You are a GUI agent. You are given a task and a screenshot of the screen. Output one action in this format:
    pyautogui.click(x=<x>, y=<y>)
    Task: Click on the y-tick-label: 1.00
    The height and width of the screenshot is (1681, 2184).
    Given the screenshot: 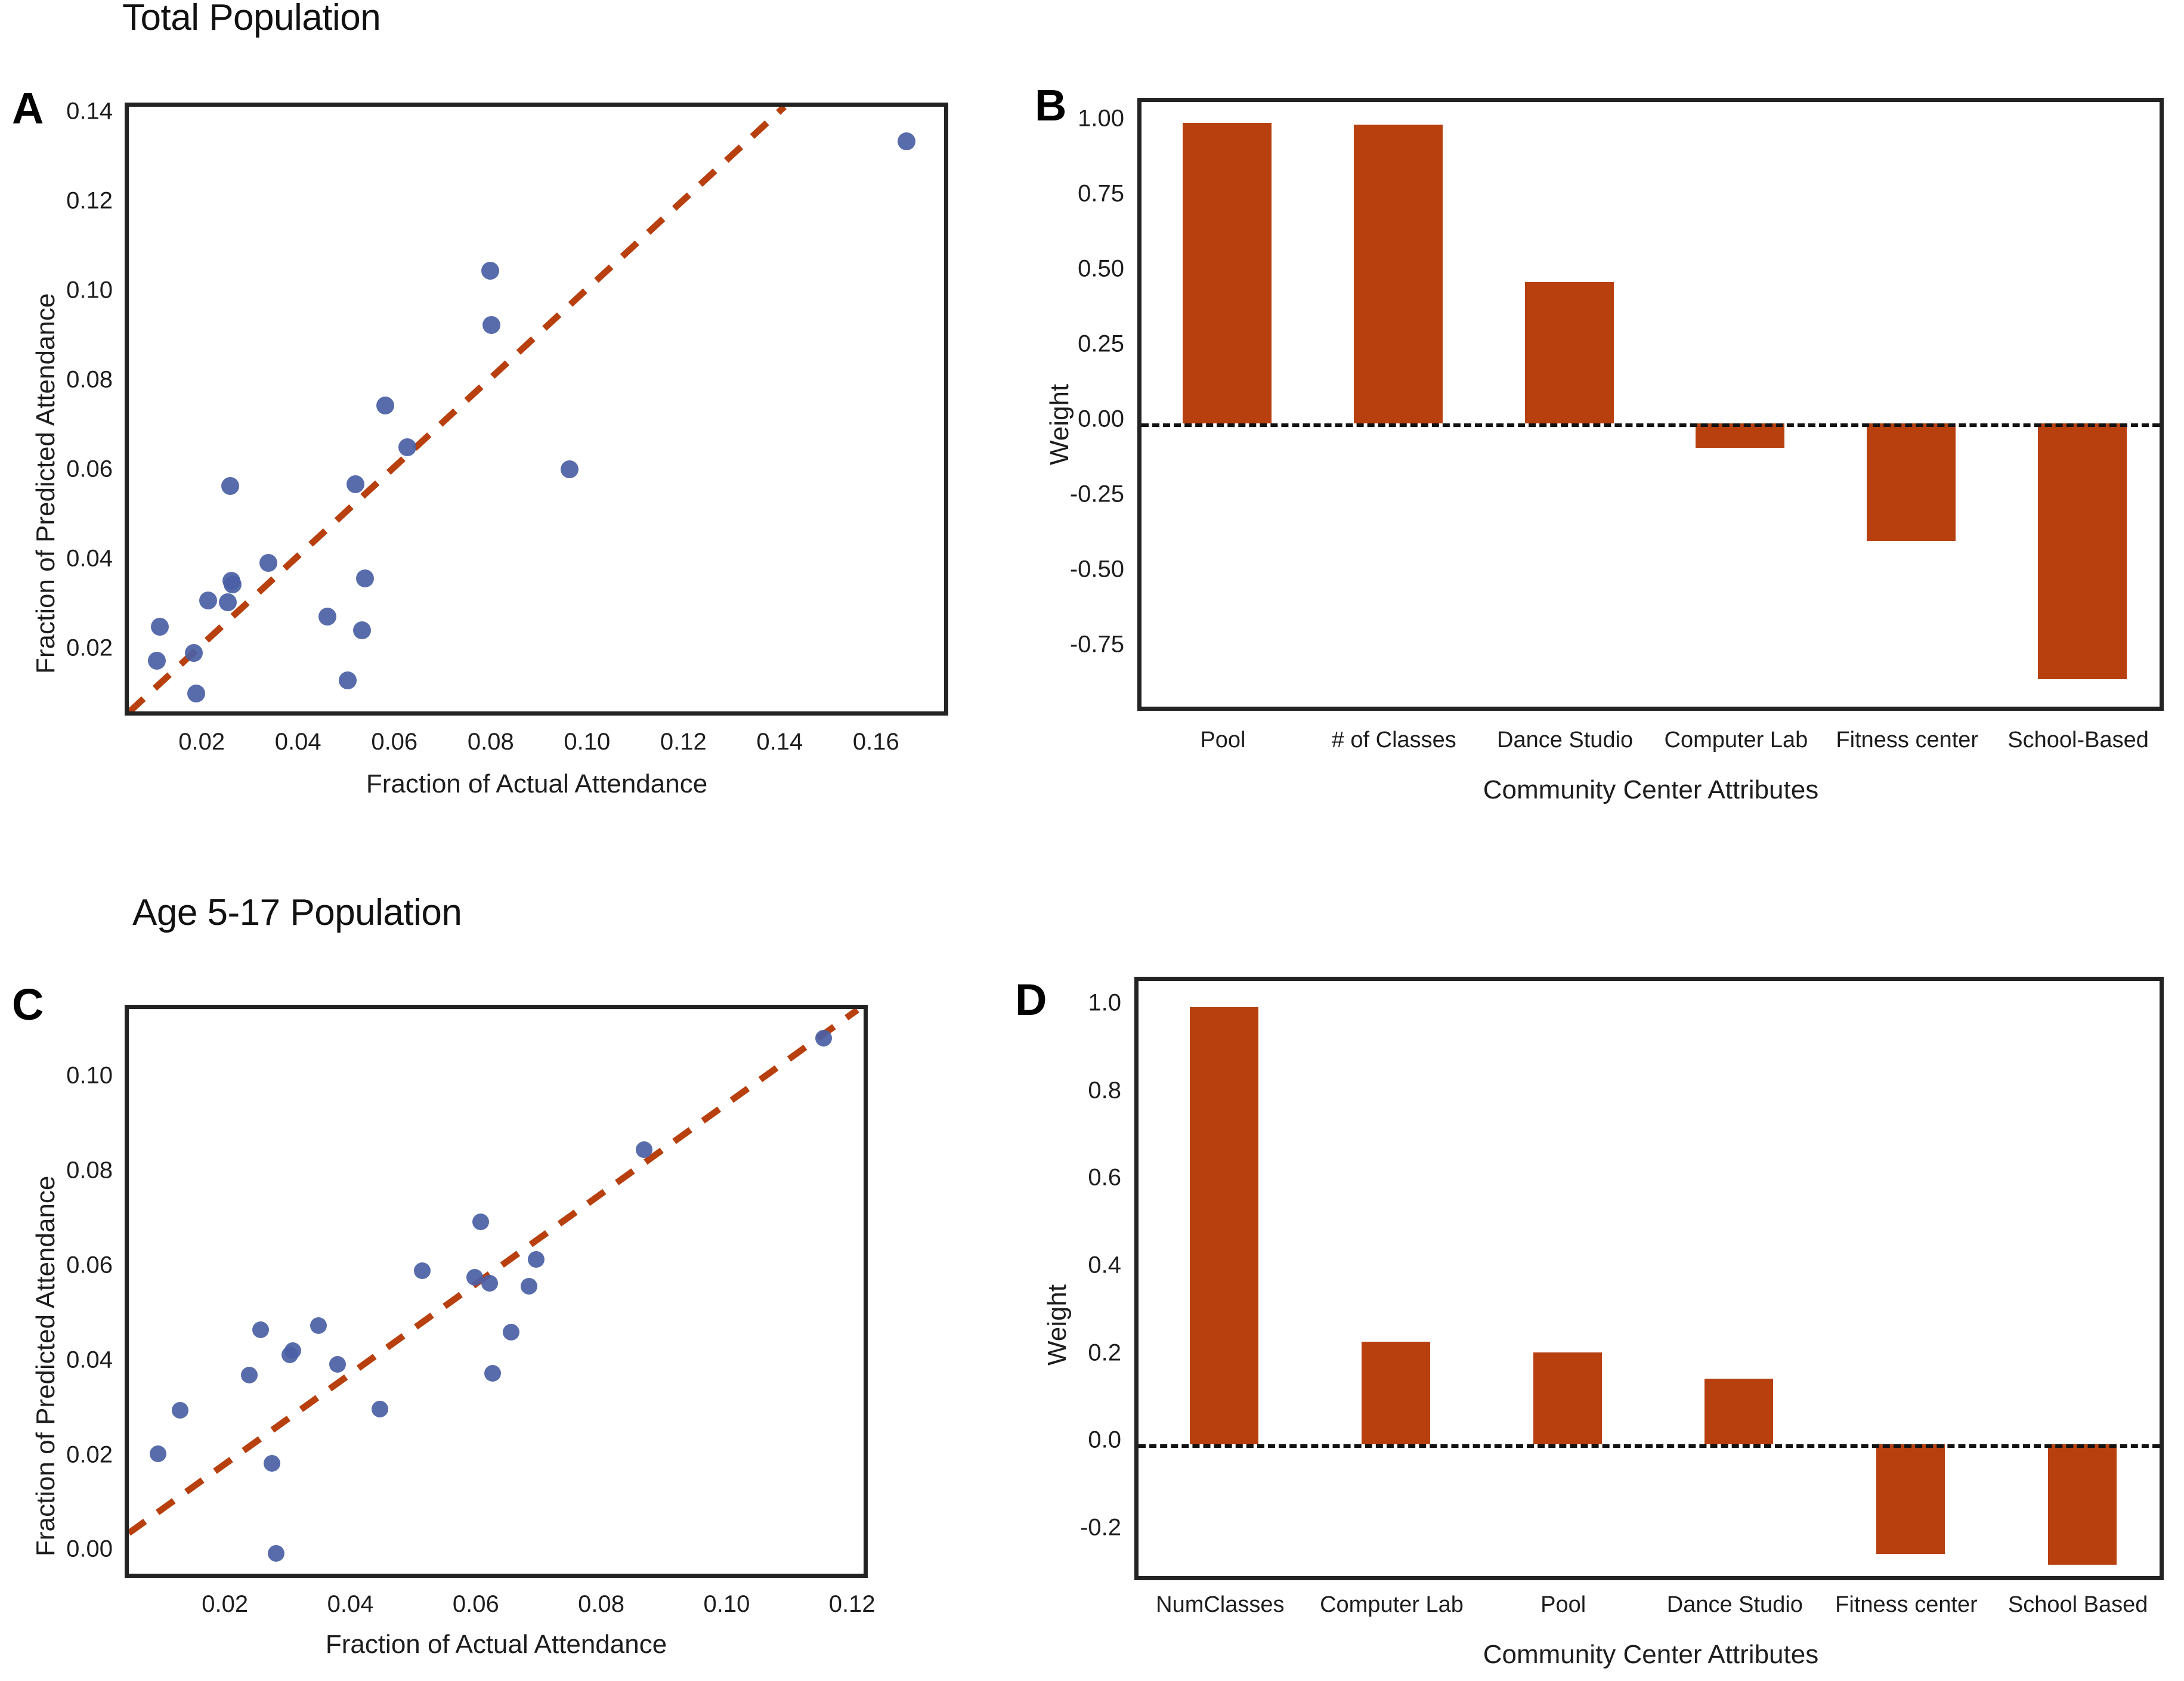 What is the action you would take?
    pyautogui.click(x=1101, y=118)
    